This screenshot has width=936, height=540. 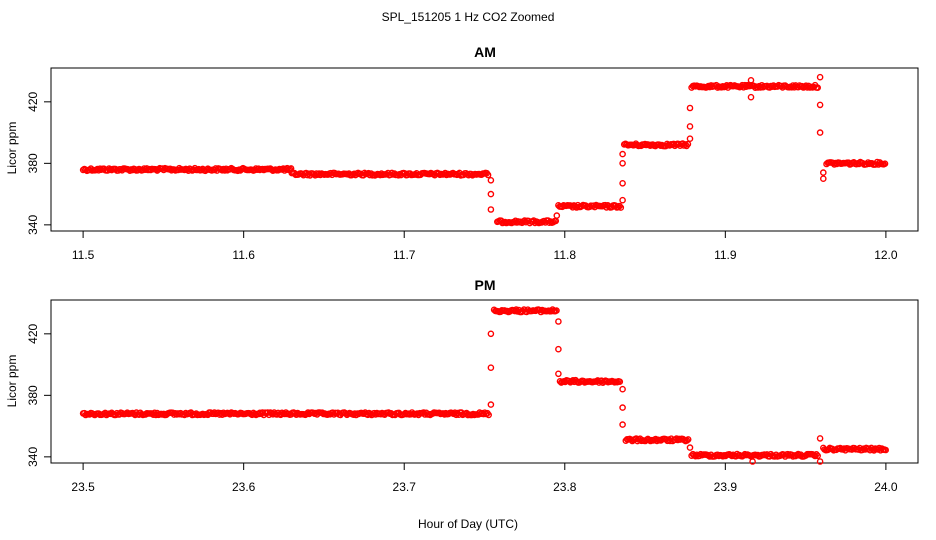 I want to click on pm-x-tick-label: 23.9, so click(x=726, y=487).